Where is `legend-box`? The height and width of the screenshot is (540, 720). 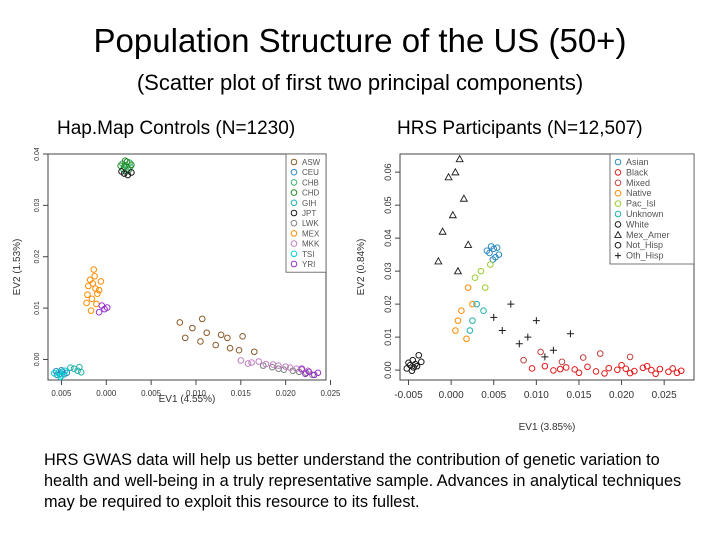
legend-box is located at coordinates (652, 209).